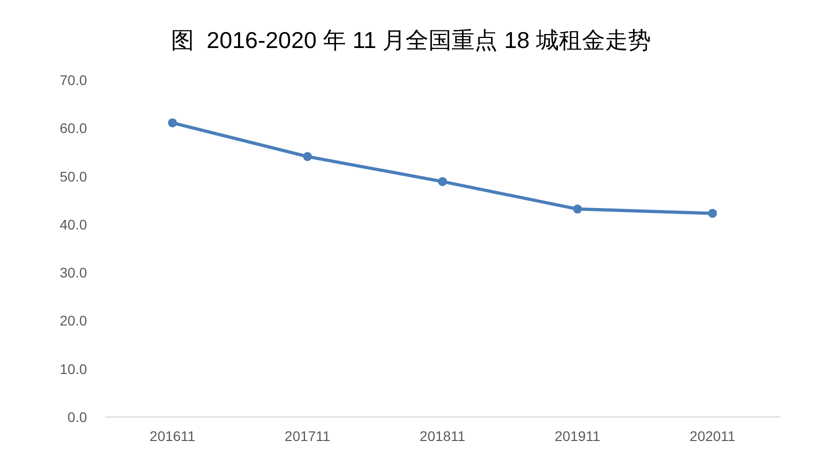 The image size is (830, 460). What do you see at coordinates (74, 128) in the screenshot?
I see `y-tick-label: 60.0` at bounding box center [74, 128].